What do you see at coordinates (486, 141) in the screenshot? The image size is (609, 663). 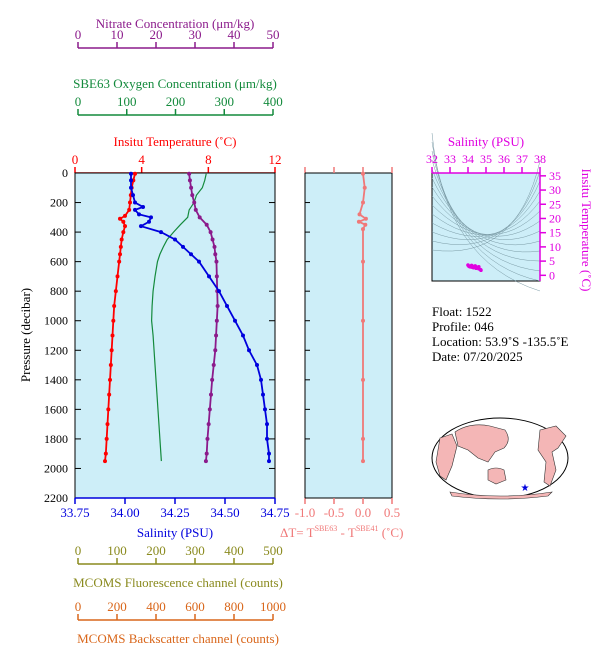 I see `ts-salinity-label: Salinity (PSU)` at bounding box center [486, 141].